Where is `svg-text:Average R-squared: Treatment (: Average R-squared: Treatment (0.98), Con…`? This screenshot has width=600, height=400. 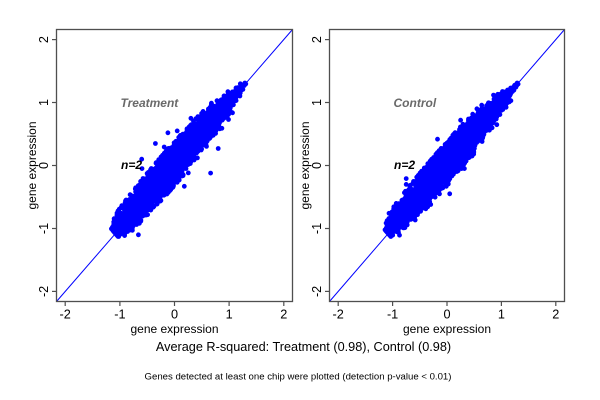
svg-text:Average R-squared: Treatment (: Average R-squared: Treatment (0.98), Con… is located at coordinates (303, 347).